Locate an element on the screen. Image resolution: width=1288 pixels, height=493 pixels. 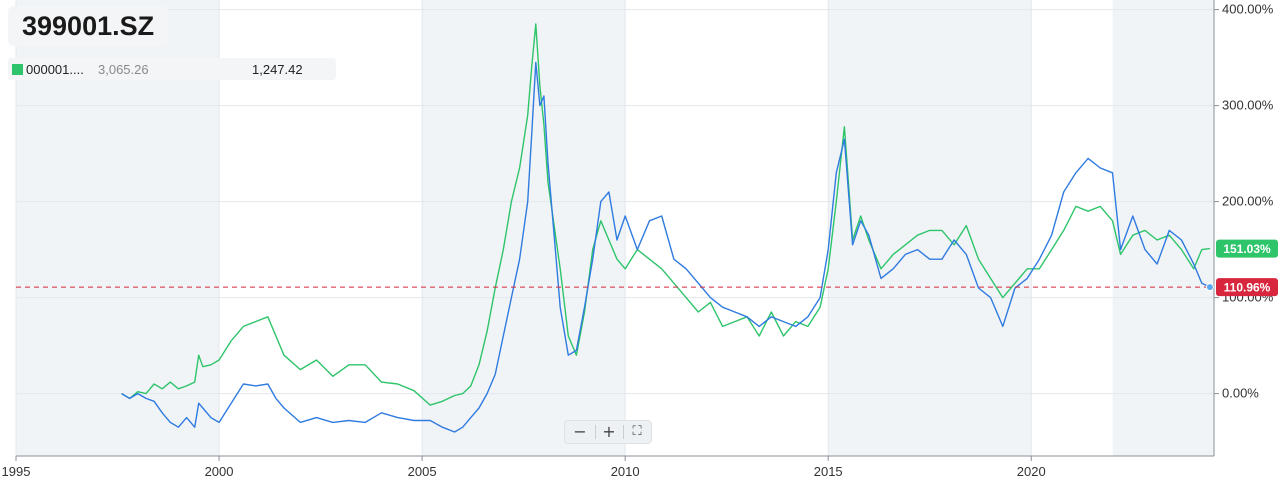
fullscreen-icon: ⛶ is located at coordinates (637, 431).